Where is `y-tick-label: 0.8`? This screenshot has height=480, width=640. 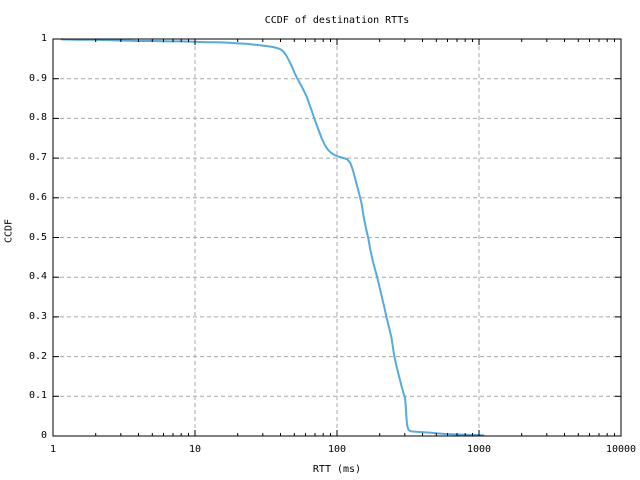
y-tick-label: 0.8 is located at coordinates (37, 118).